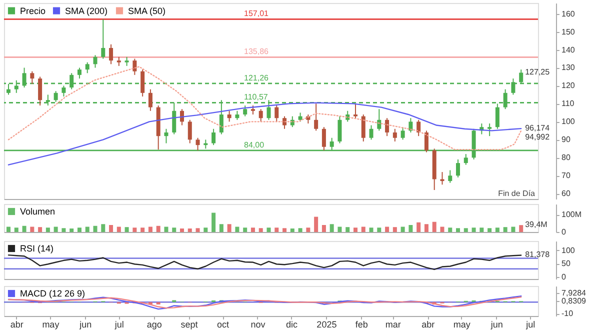  Describe the element at coordinates (566, 263) in the screenshot. I see `y-tick-label: 50` at that location.